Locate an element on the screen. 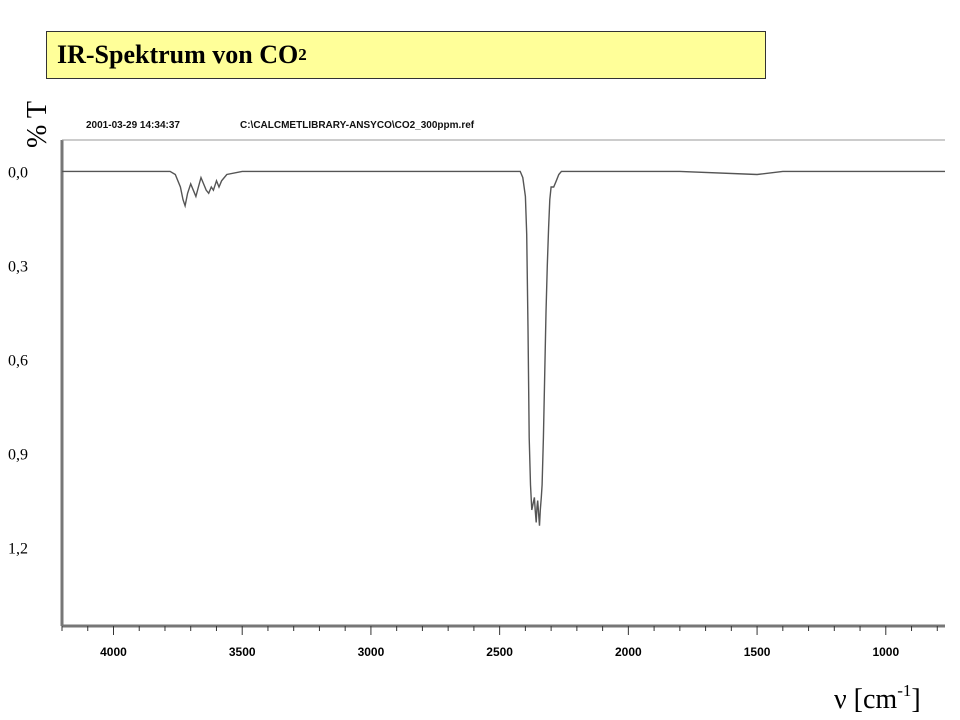 Image resolution: width=960 pixels, height=720 pixels. header-file: C:\CALCMETLIBRARY-ANSYCO\CO2_300ppm.ref is located at coordinates (357, 125).